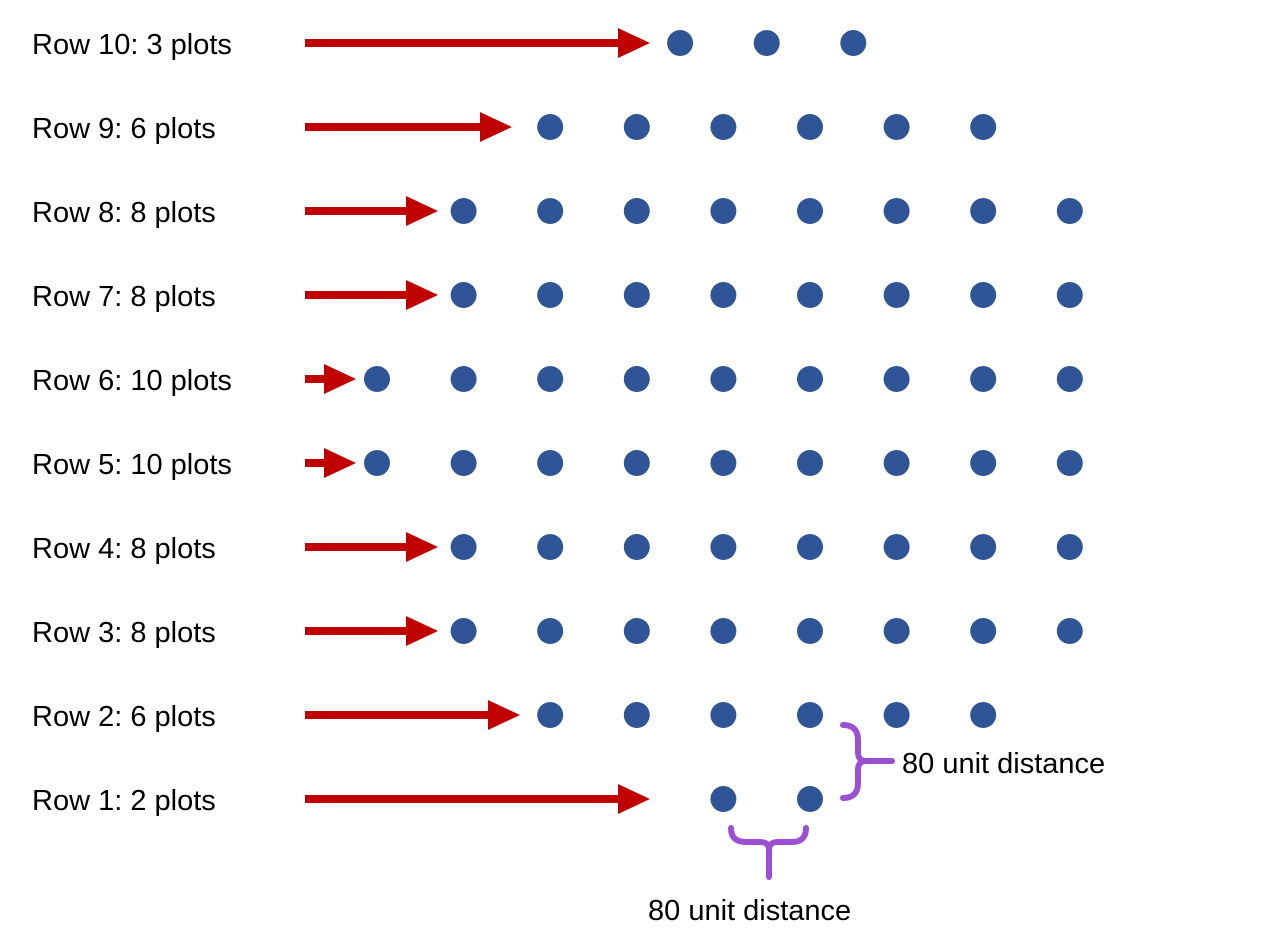 The width and height of the screenshot is (1276, 944). I want to click on row-4: Row 4: 8 plots, so click(557, 548).